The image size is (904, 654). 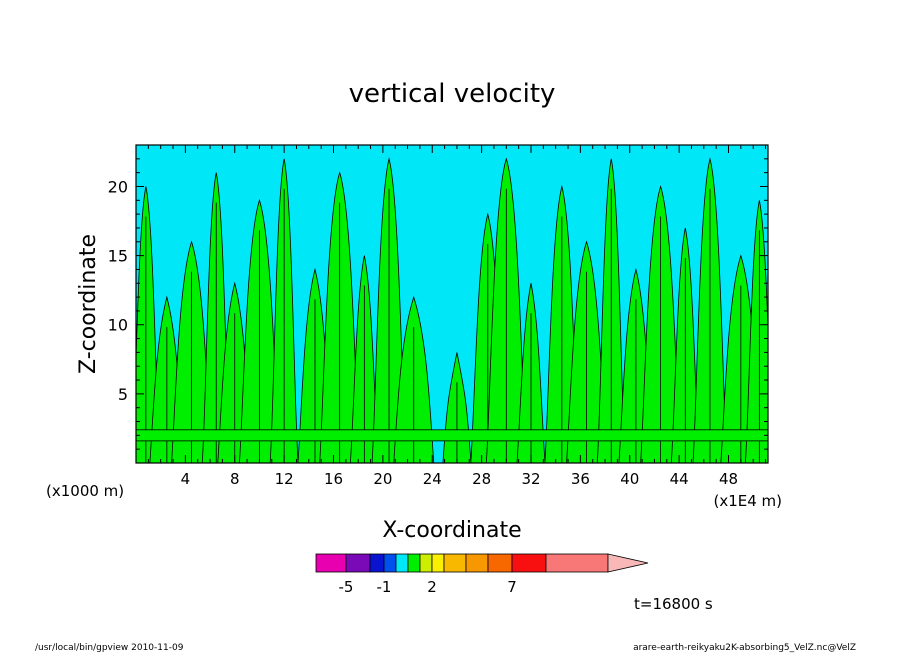 I want to click on colorbar-tick-label: -5, so click(x=346, y=587).